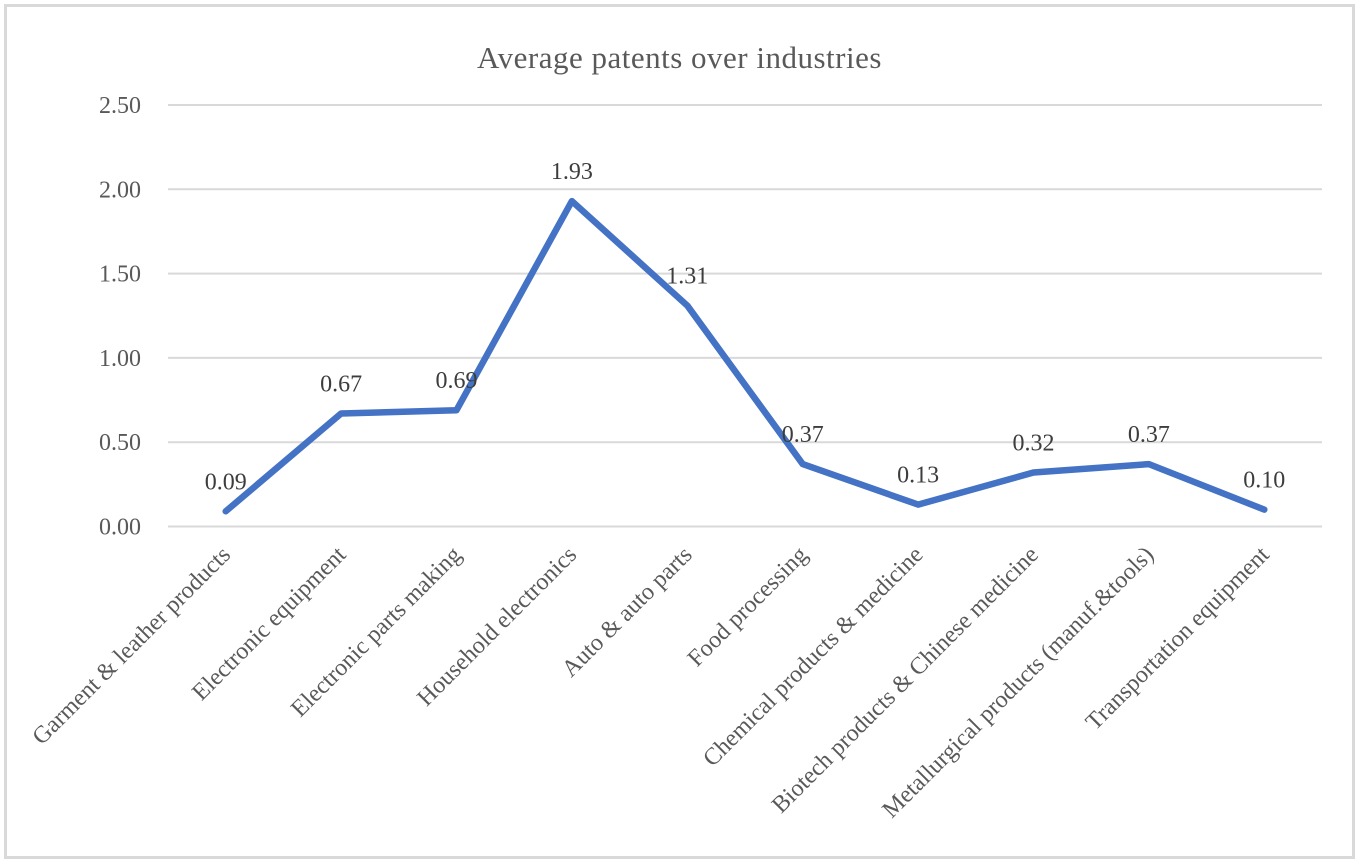  Describe the element at coordinates (1178, 639) in the screenshot. I see `x-axis-category-label: Transportation equipment` at that location.